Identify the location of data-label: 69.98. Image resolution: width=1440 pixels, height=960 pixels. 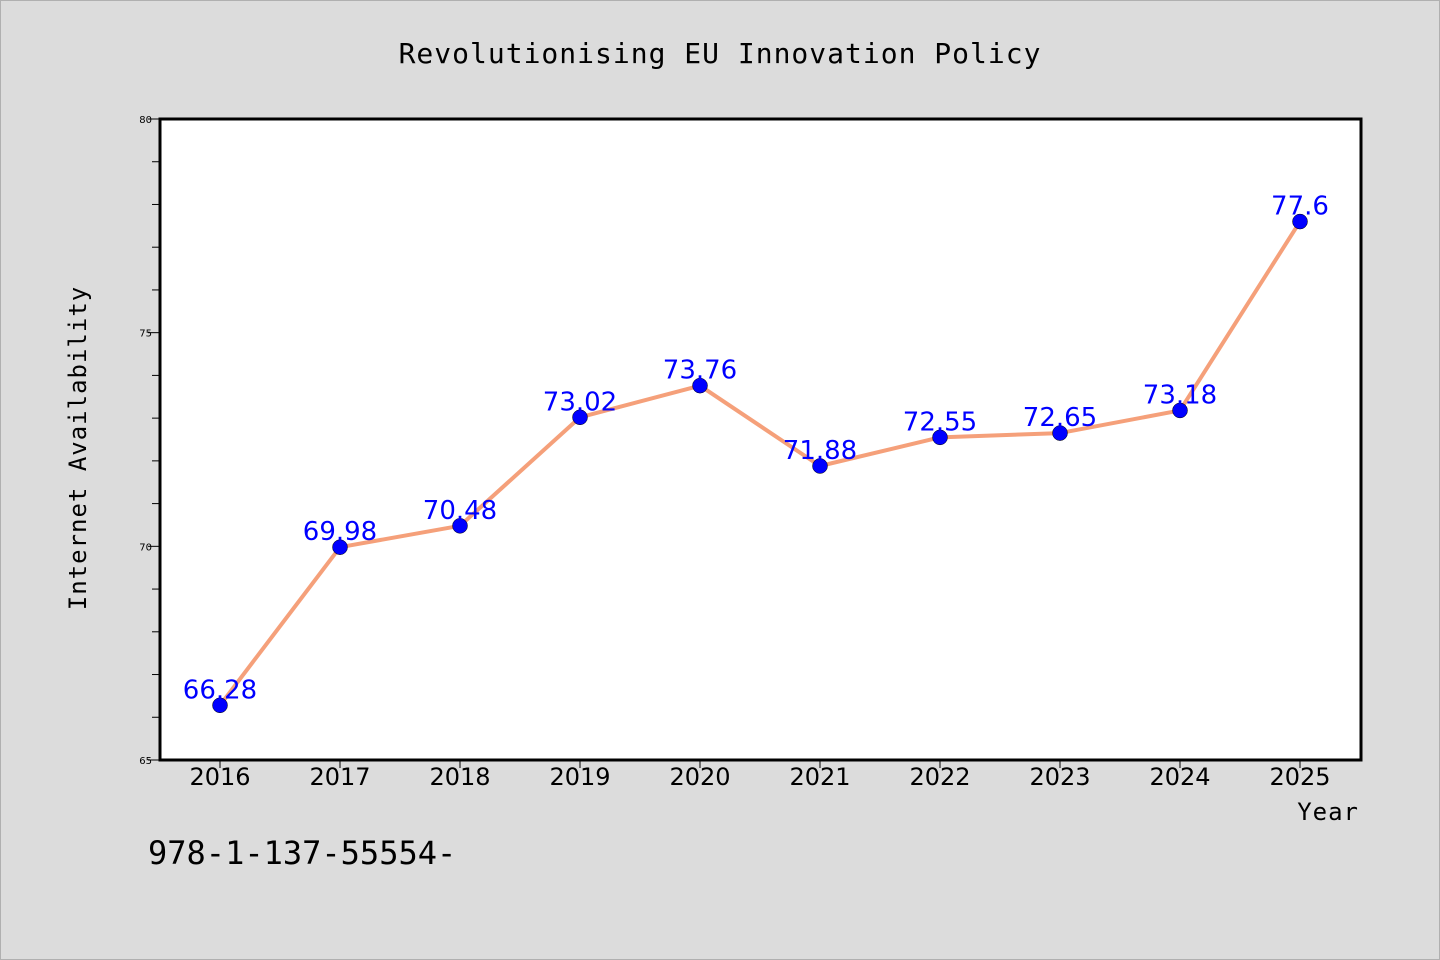
(340, 532).